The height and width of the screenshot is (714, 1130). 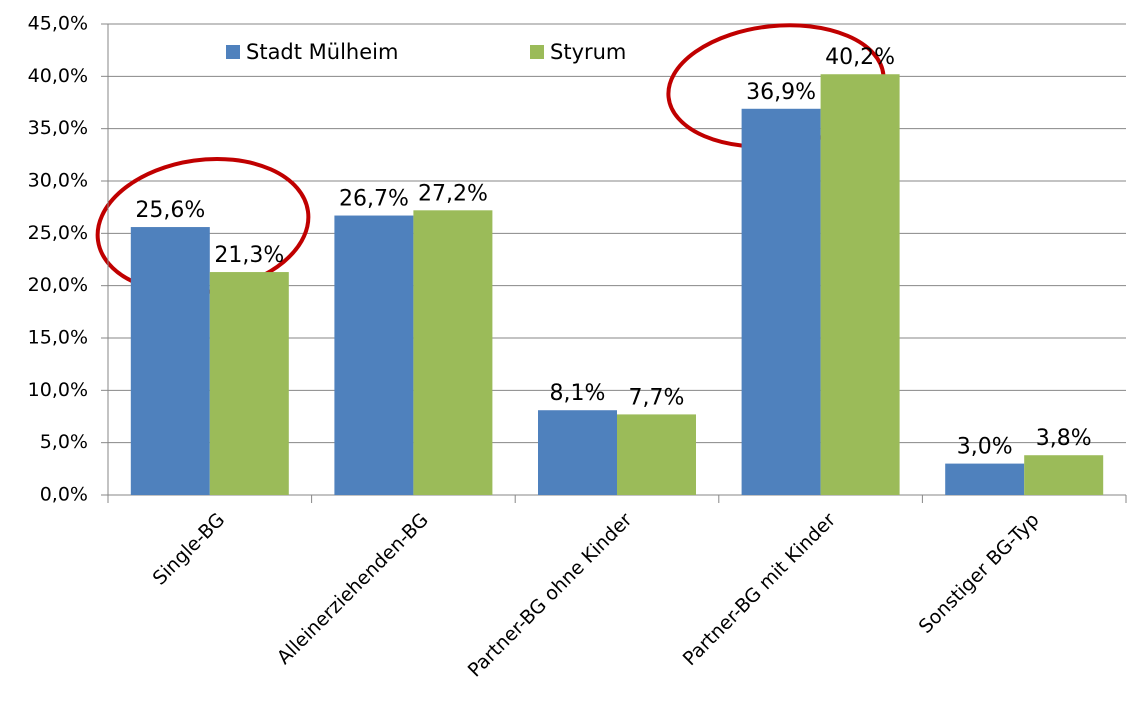 I want to click on y-tick-label: 45,0%, so click(x=58, y=24).